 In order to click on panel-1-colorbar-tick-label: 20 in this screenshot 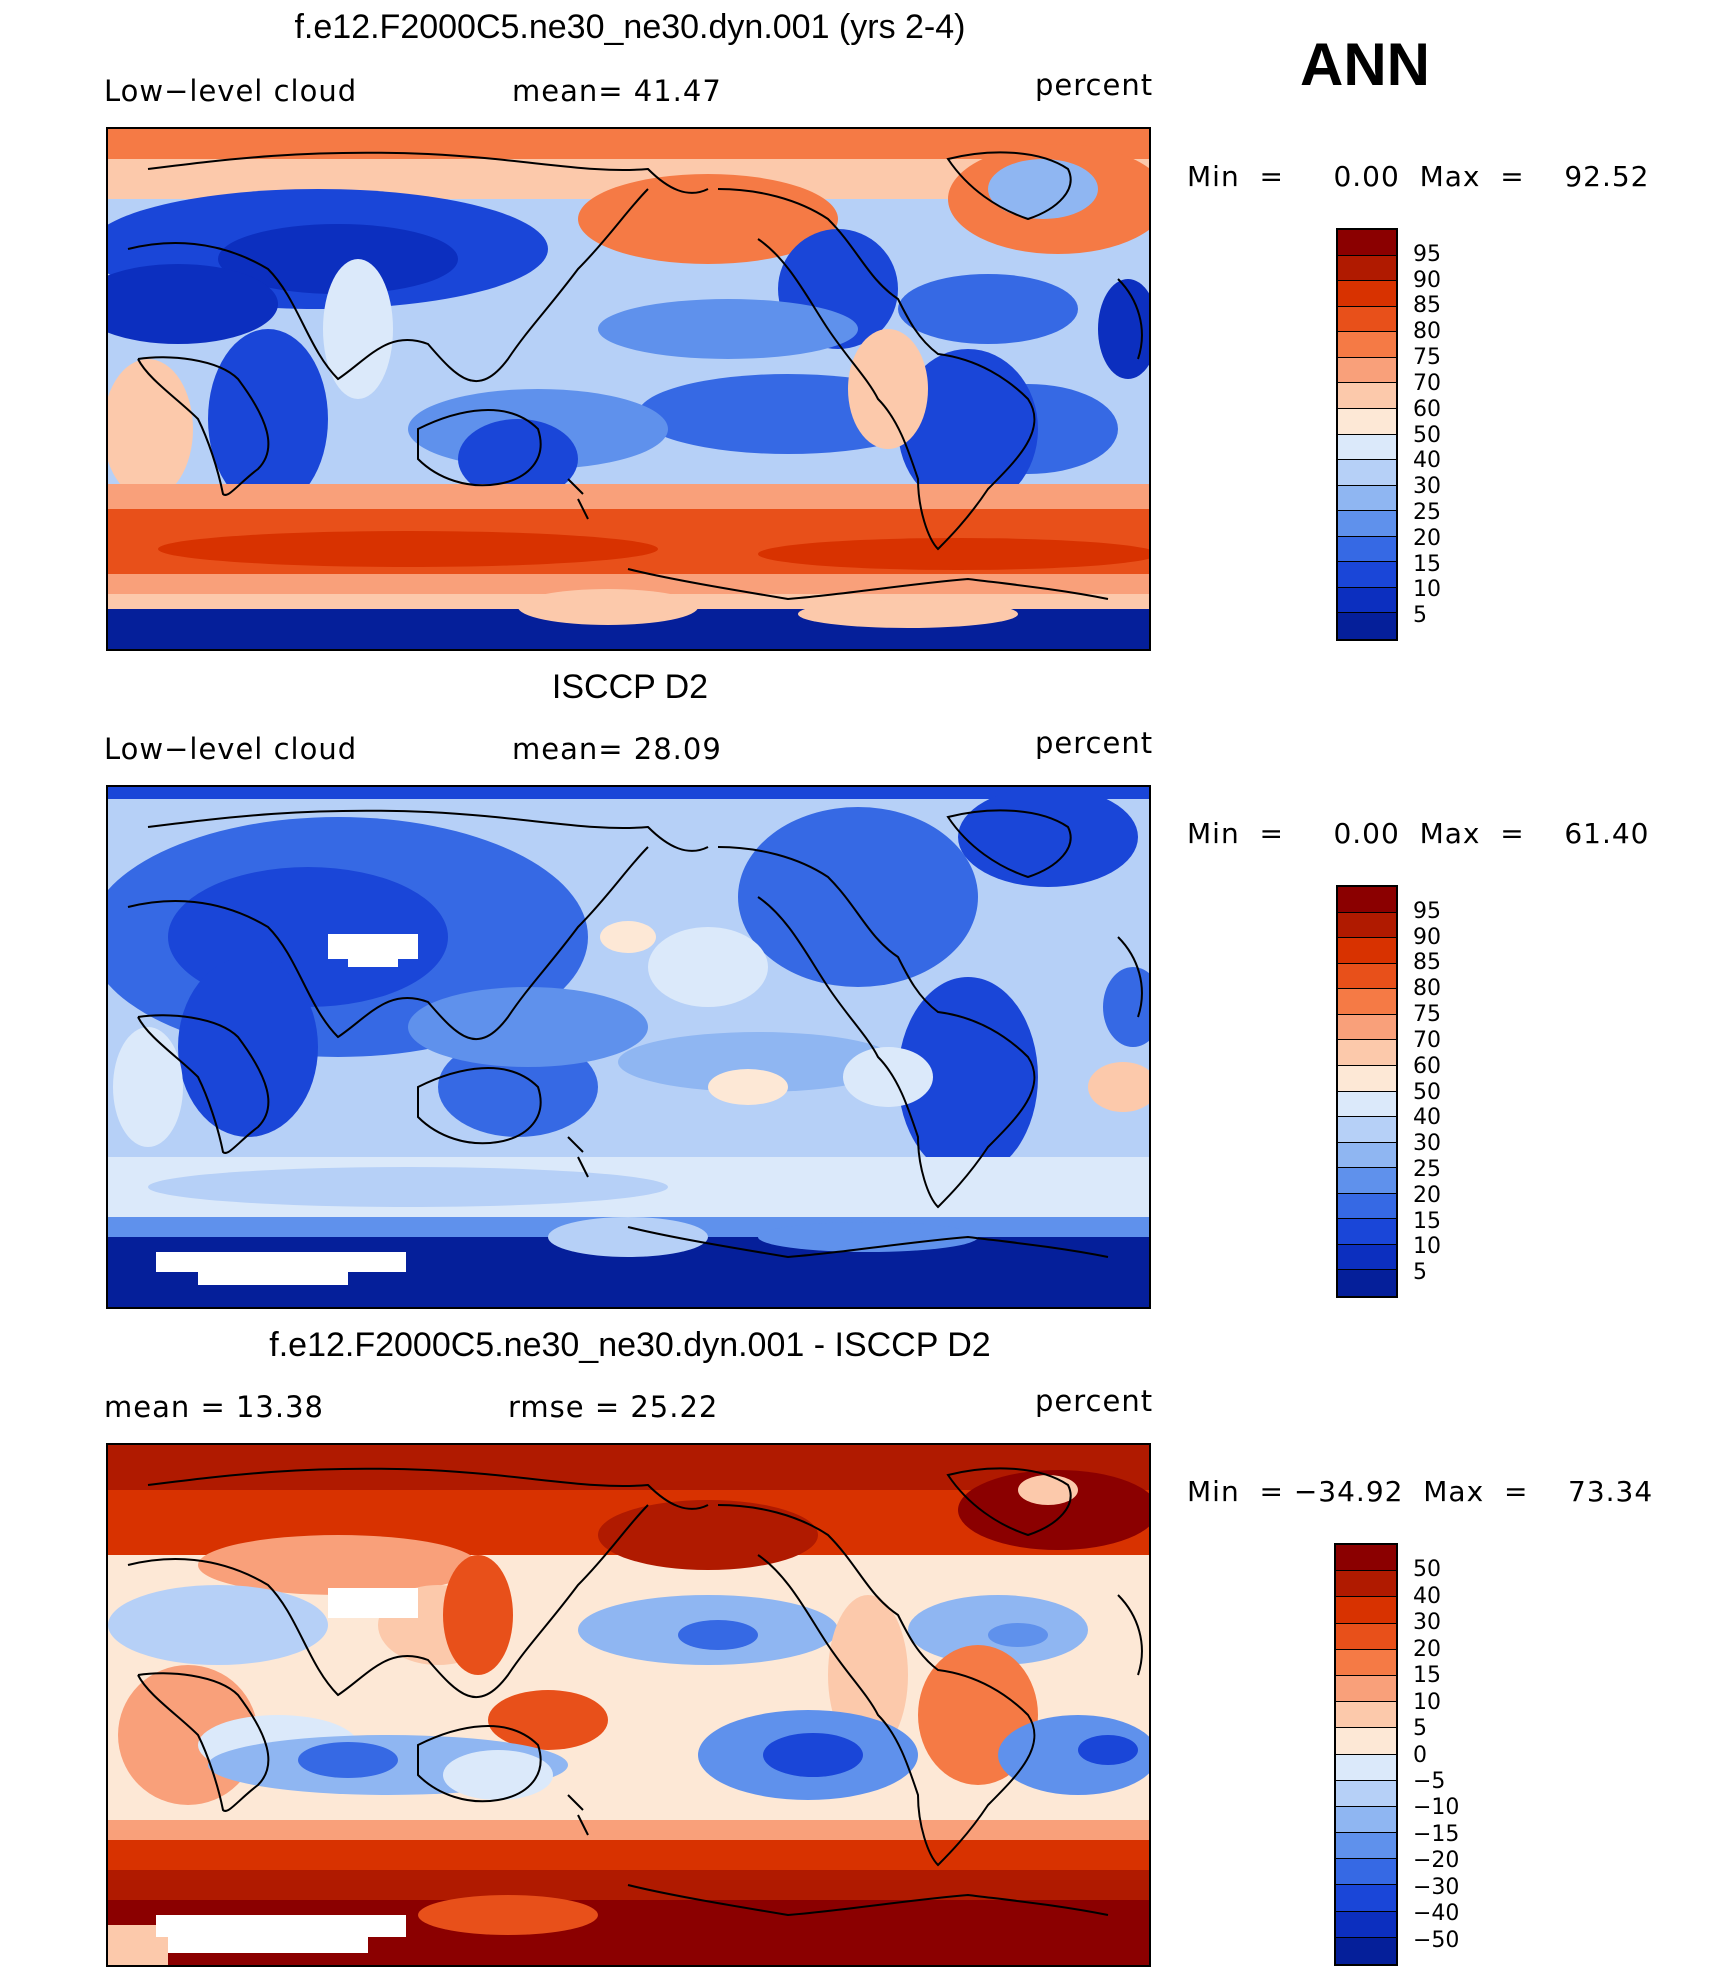, I will do `click(1427, 538)`.